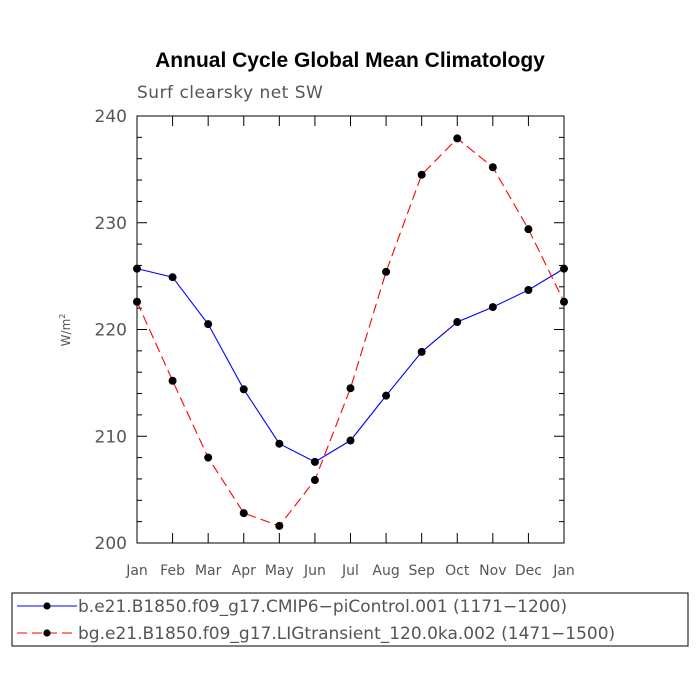  I want to click on x-tick-label: Mar, so click(208, 571).